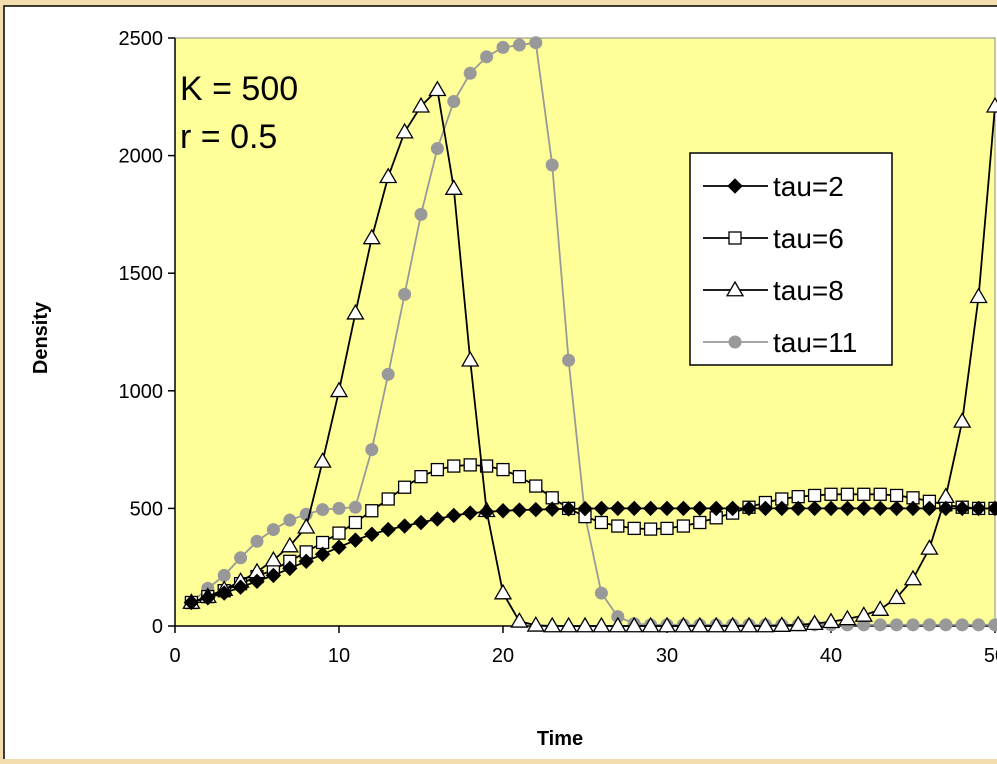 Image resolution: width=997 pixels, height=764 pixels. I want to click on x-tick-label: 40, so click(831, 656).